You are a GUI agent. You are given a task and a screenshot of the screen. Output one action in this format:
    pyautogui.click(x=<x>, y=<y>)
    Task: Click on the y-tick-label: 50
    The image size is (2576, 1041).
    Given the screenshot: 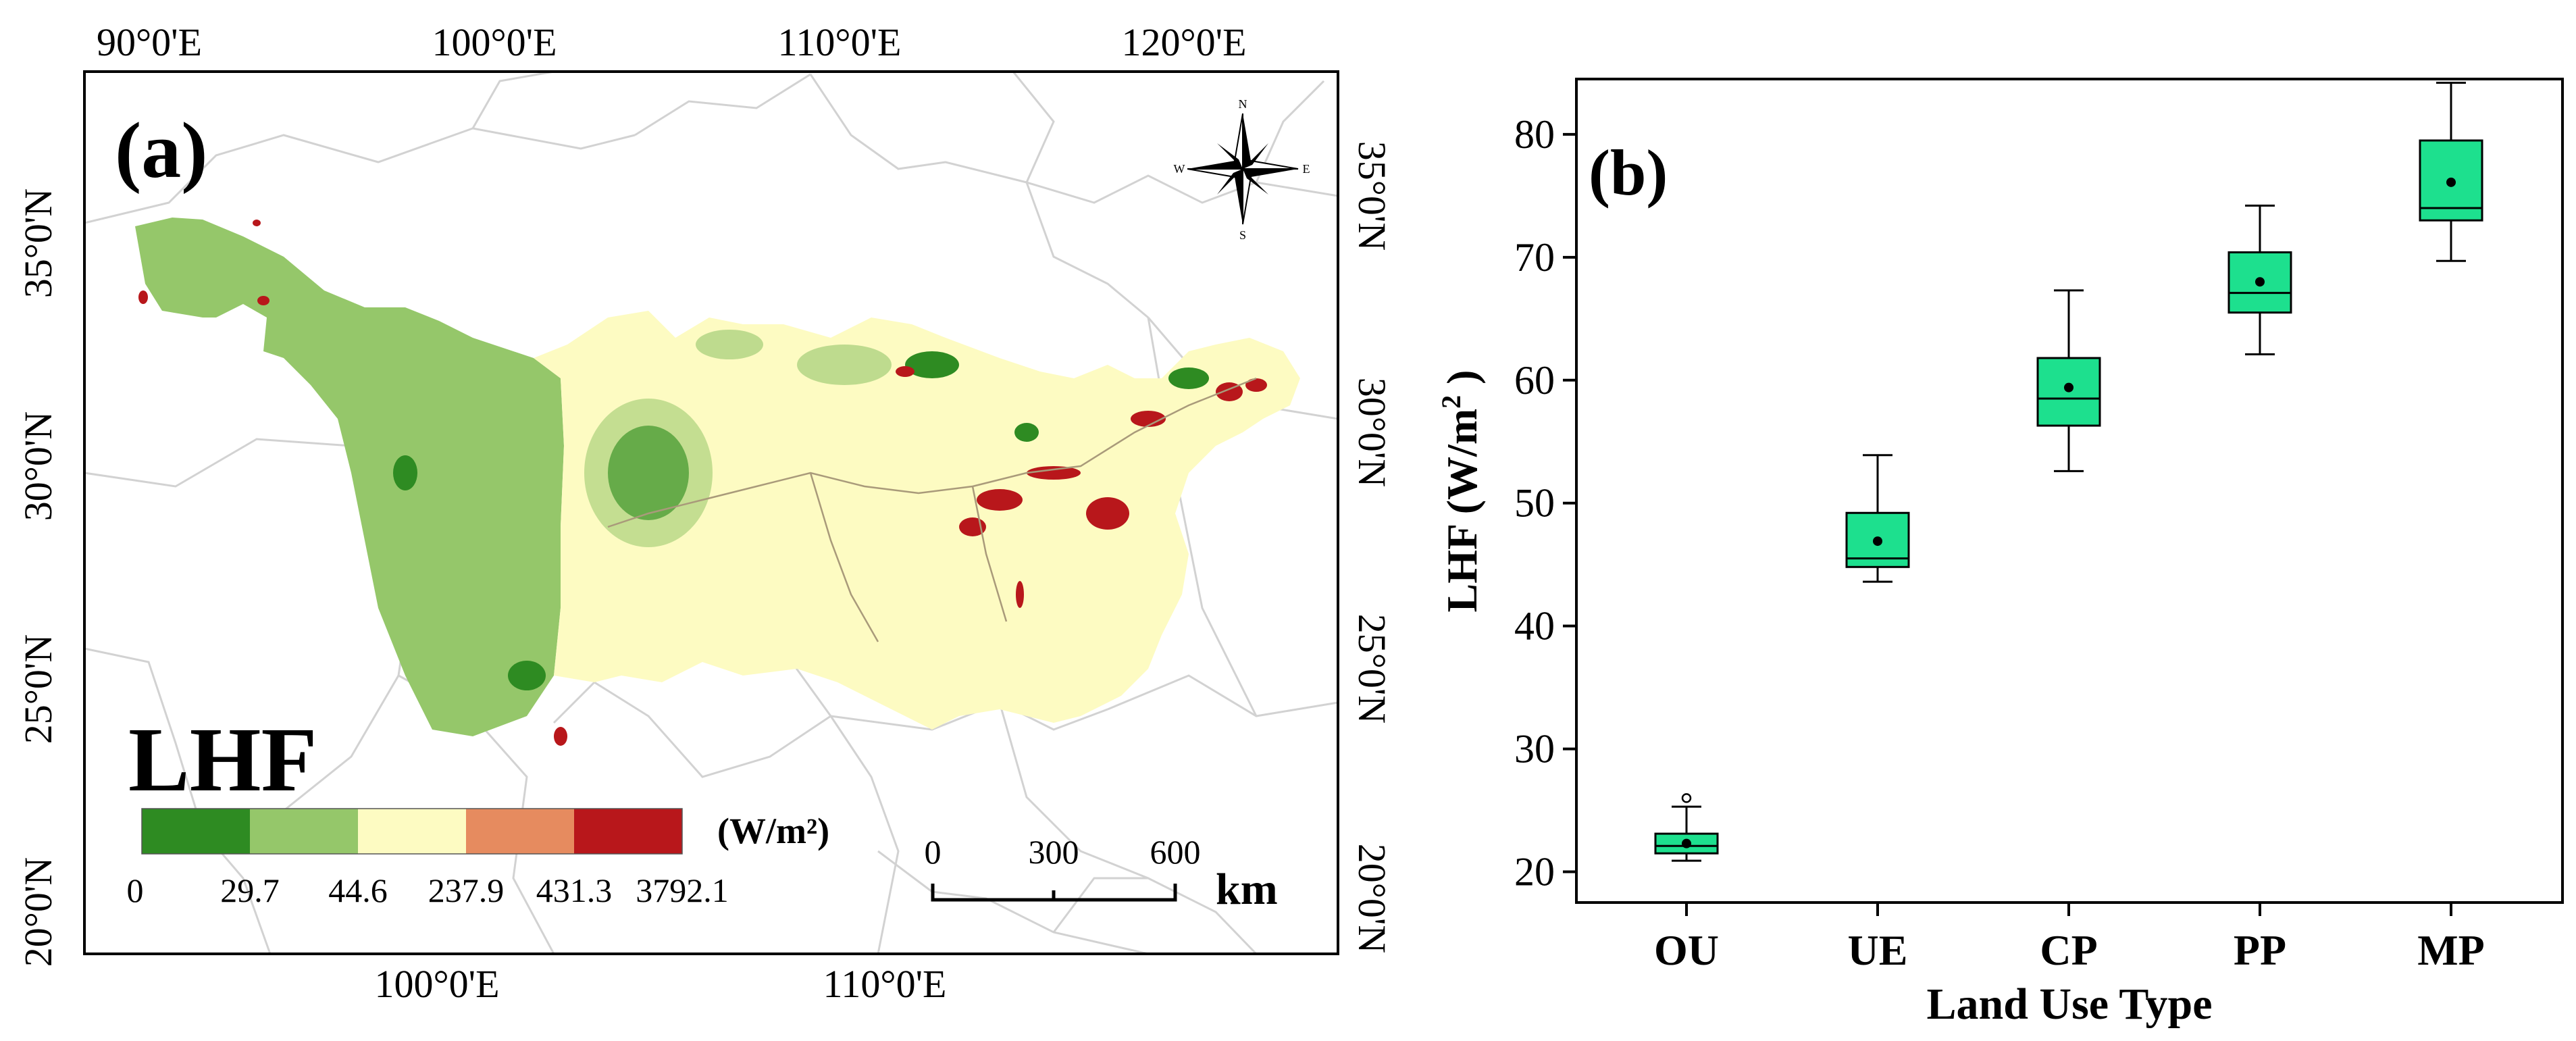 What is the action you would take?
    pyautogui.click(x=1534, y=503)
    